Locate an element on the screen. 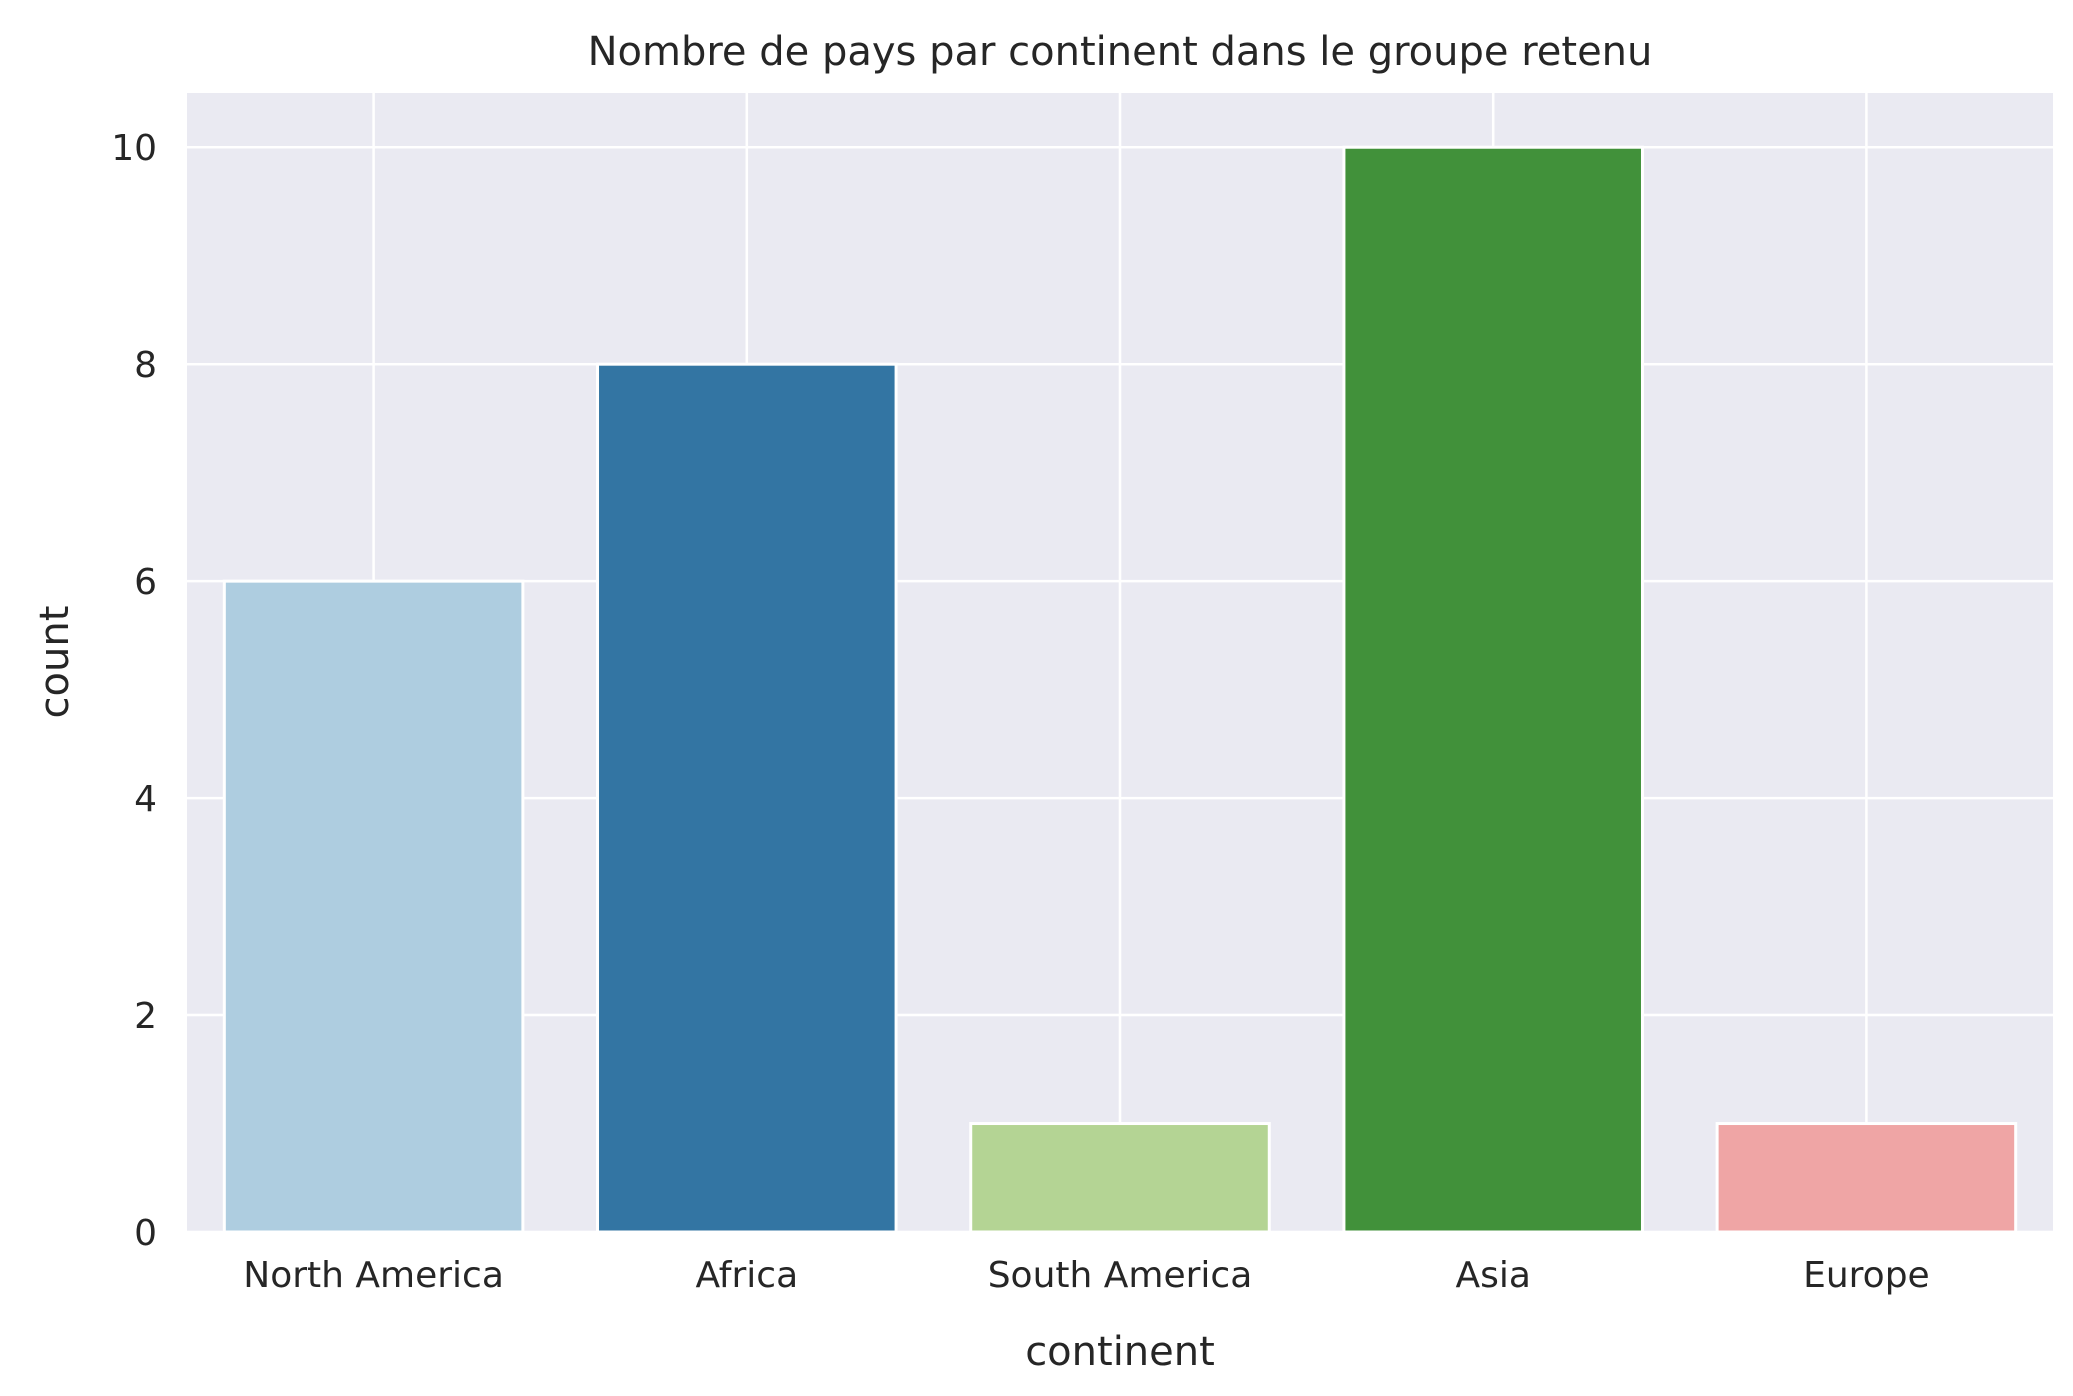 Image resolution: width=2073 pixels, height=1396 pixels. x-tick-label: Europe is located at coordinates (1866, 1275).